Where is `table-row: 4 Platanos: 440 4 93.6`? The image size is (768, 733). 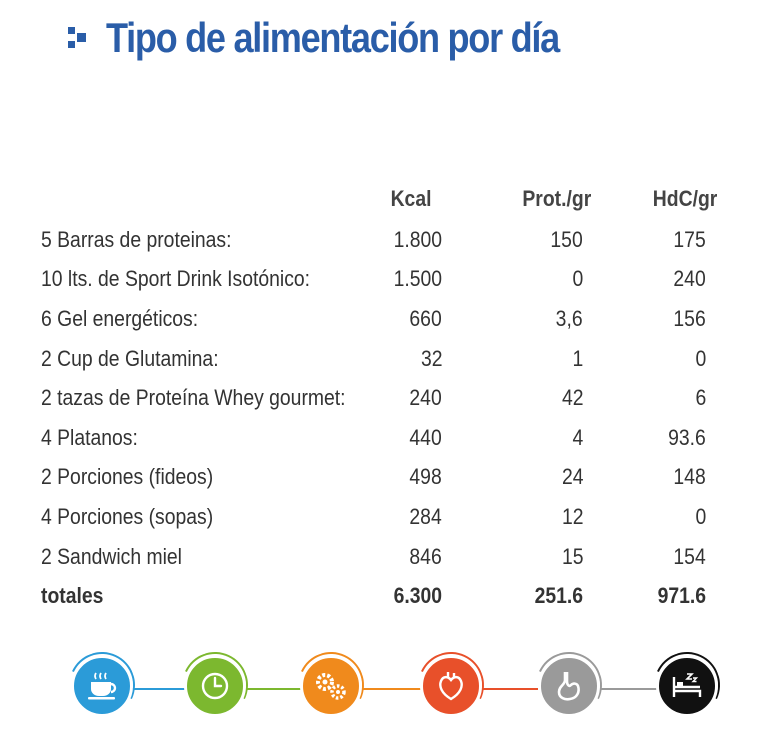
table-row: 4 Platanos: 440 4 93.6 is located at coordinates (391, 438).